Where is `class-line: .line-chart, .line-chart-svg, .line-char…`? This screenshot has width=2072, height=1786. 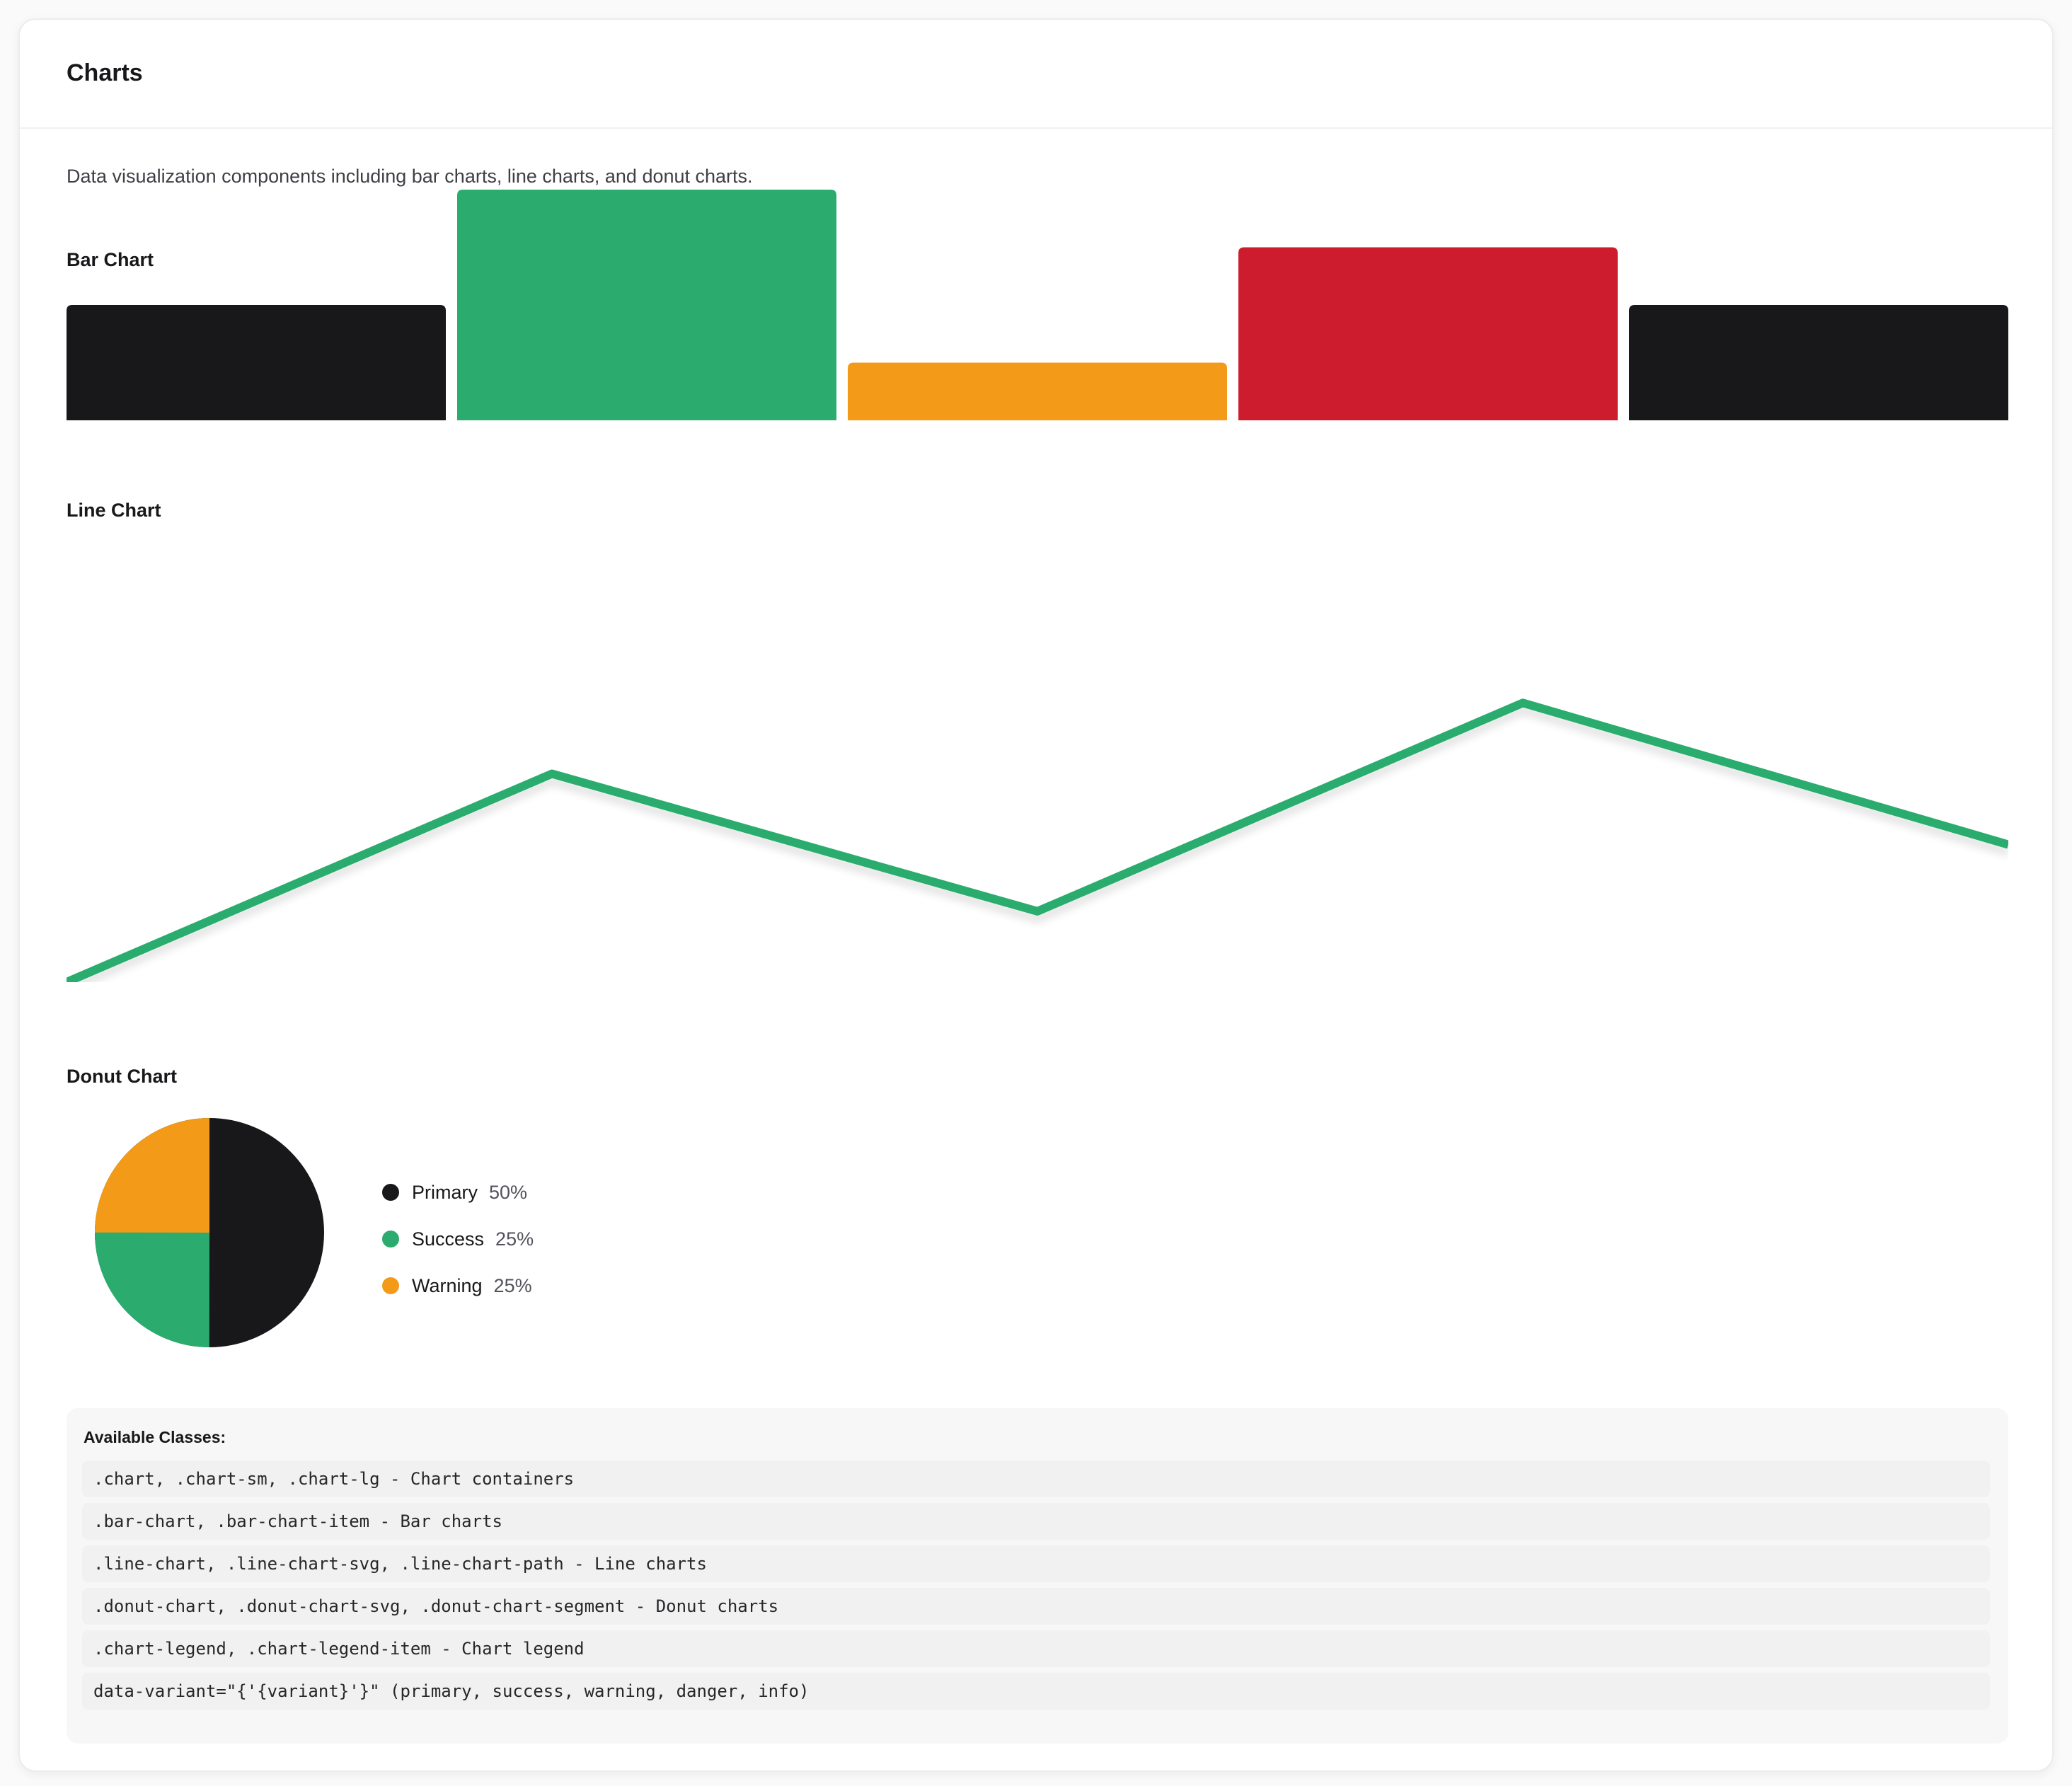
class-line: .line-chart, .line-chart-svg, .line-char… is located at coordinates (1036, 1563).